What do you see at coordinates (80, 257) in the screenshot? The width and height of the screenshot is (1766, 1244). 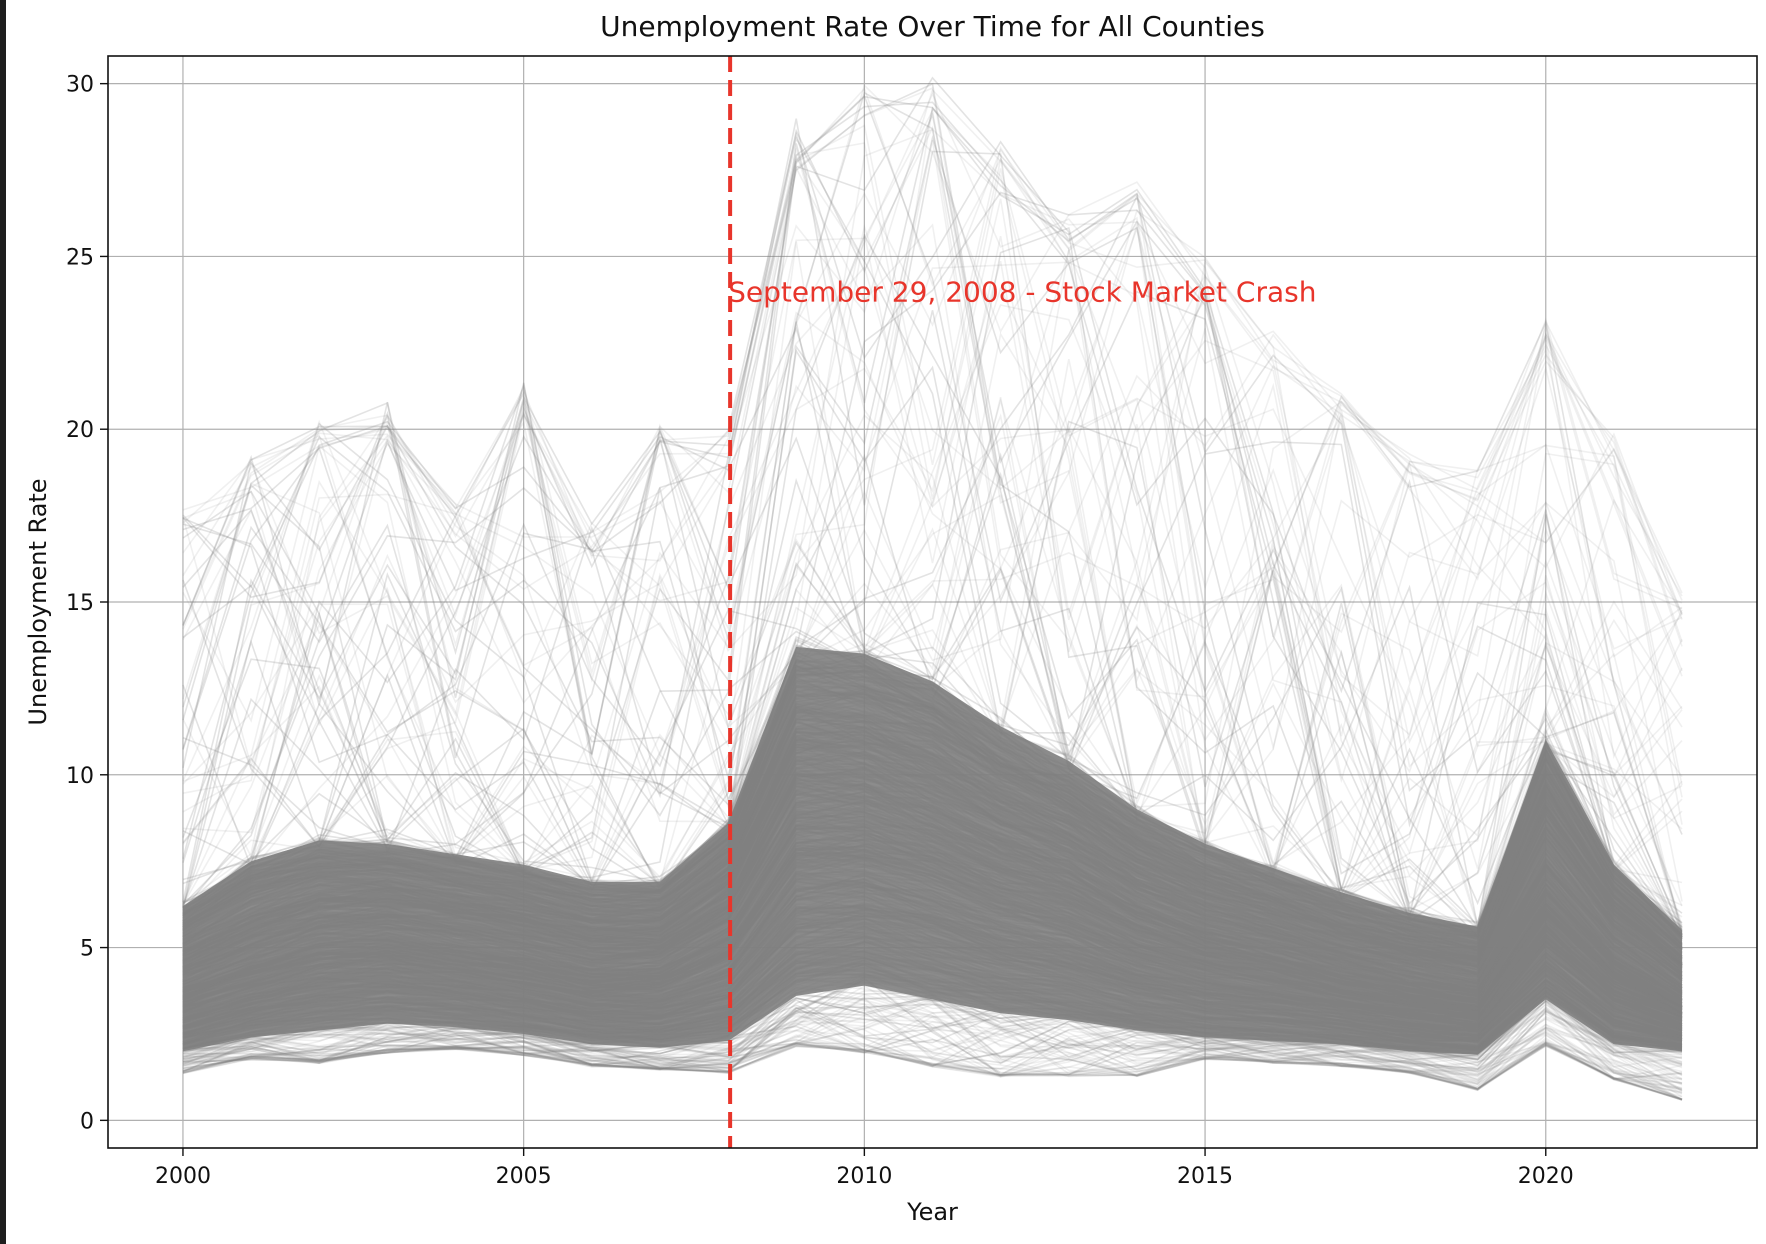 I see `y-tick-label: 25` at bounding box center [80, 257].